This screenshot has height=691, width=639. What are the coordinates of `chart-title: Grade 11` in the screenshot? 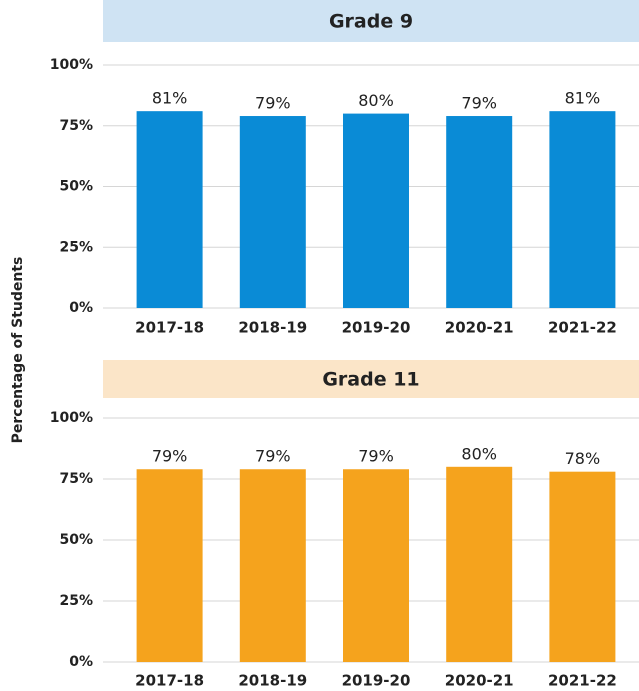 It's located at (370, 380).